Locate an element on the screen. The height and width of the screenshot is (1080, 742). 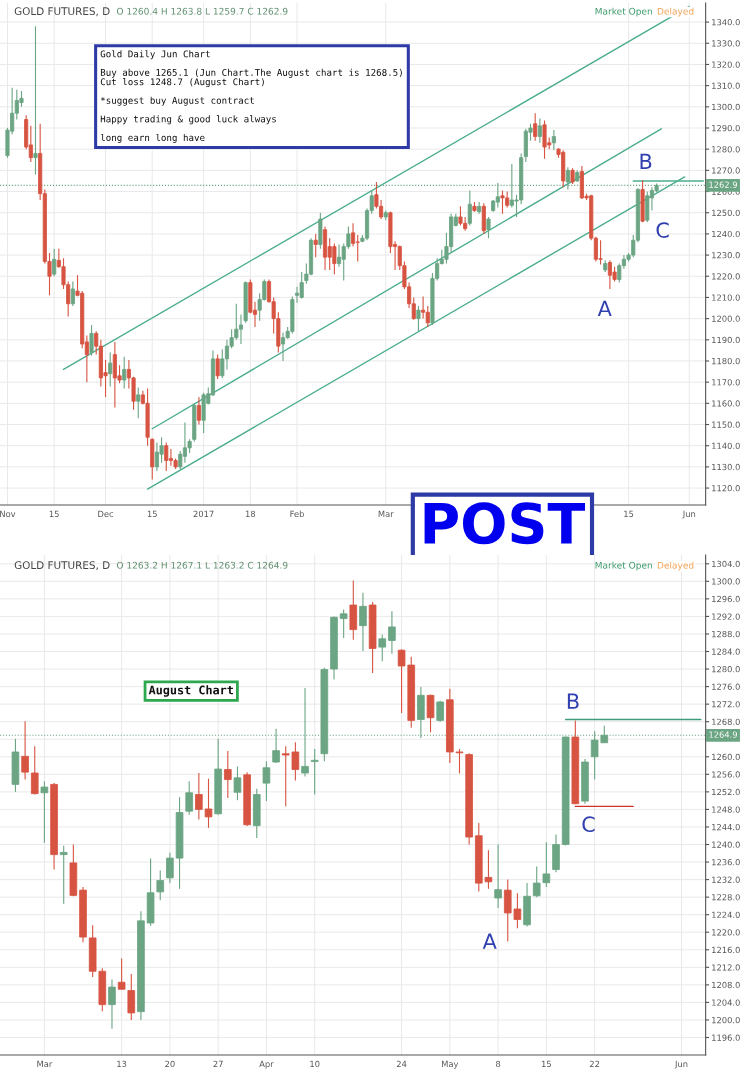
y-tick-label: 1250.0 is located at coordinates (726, 212).